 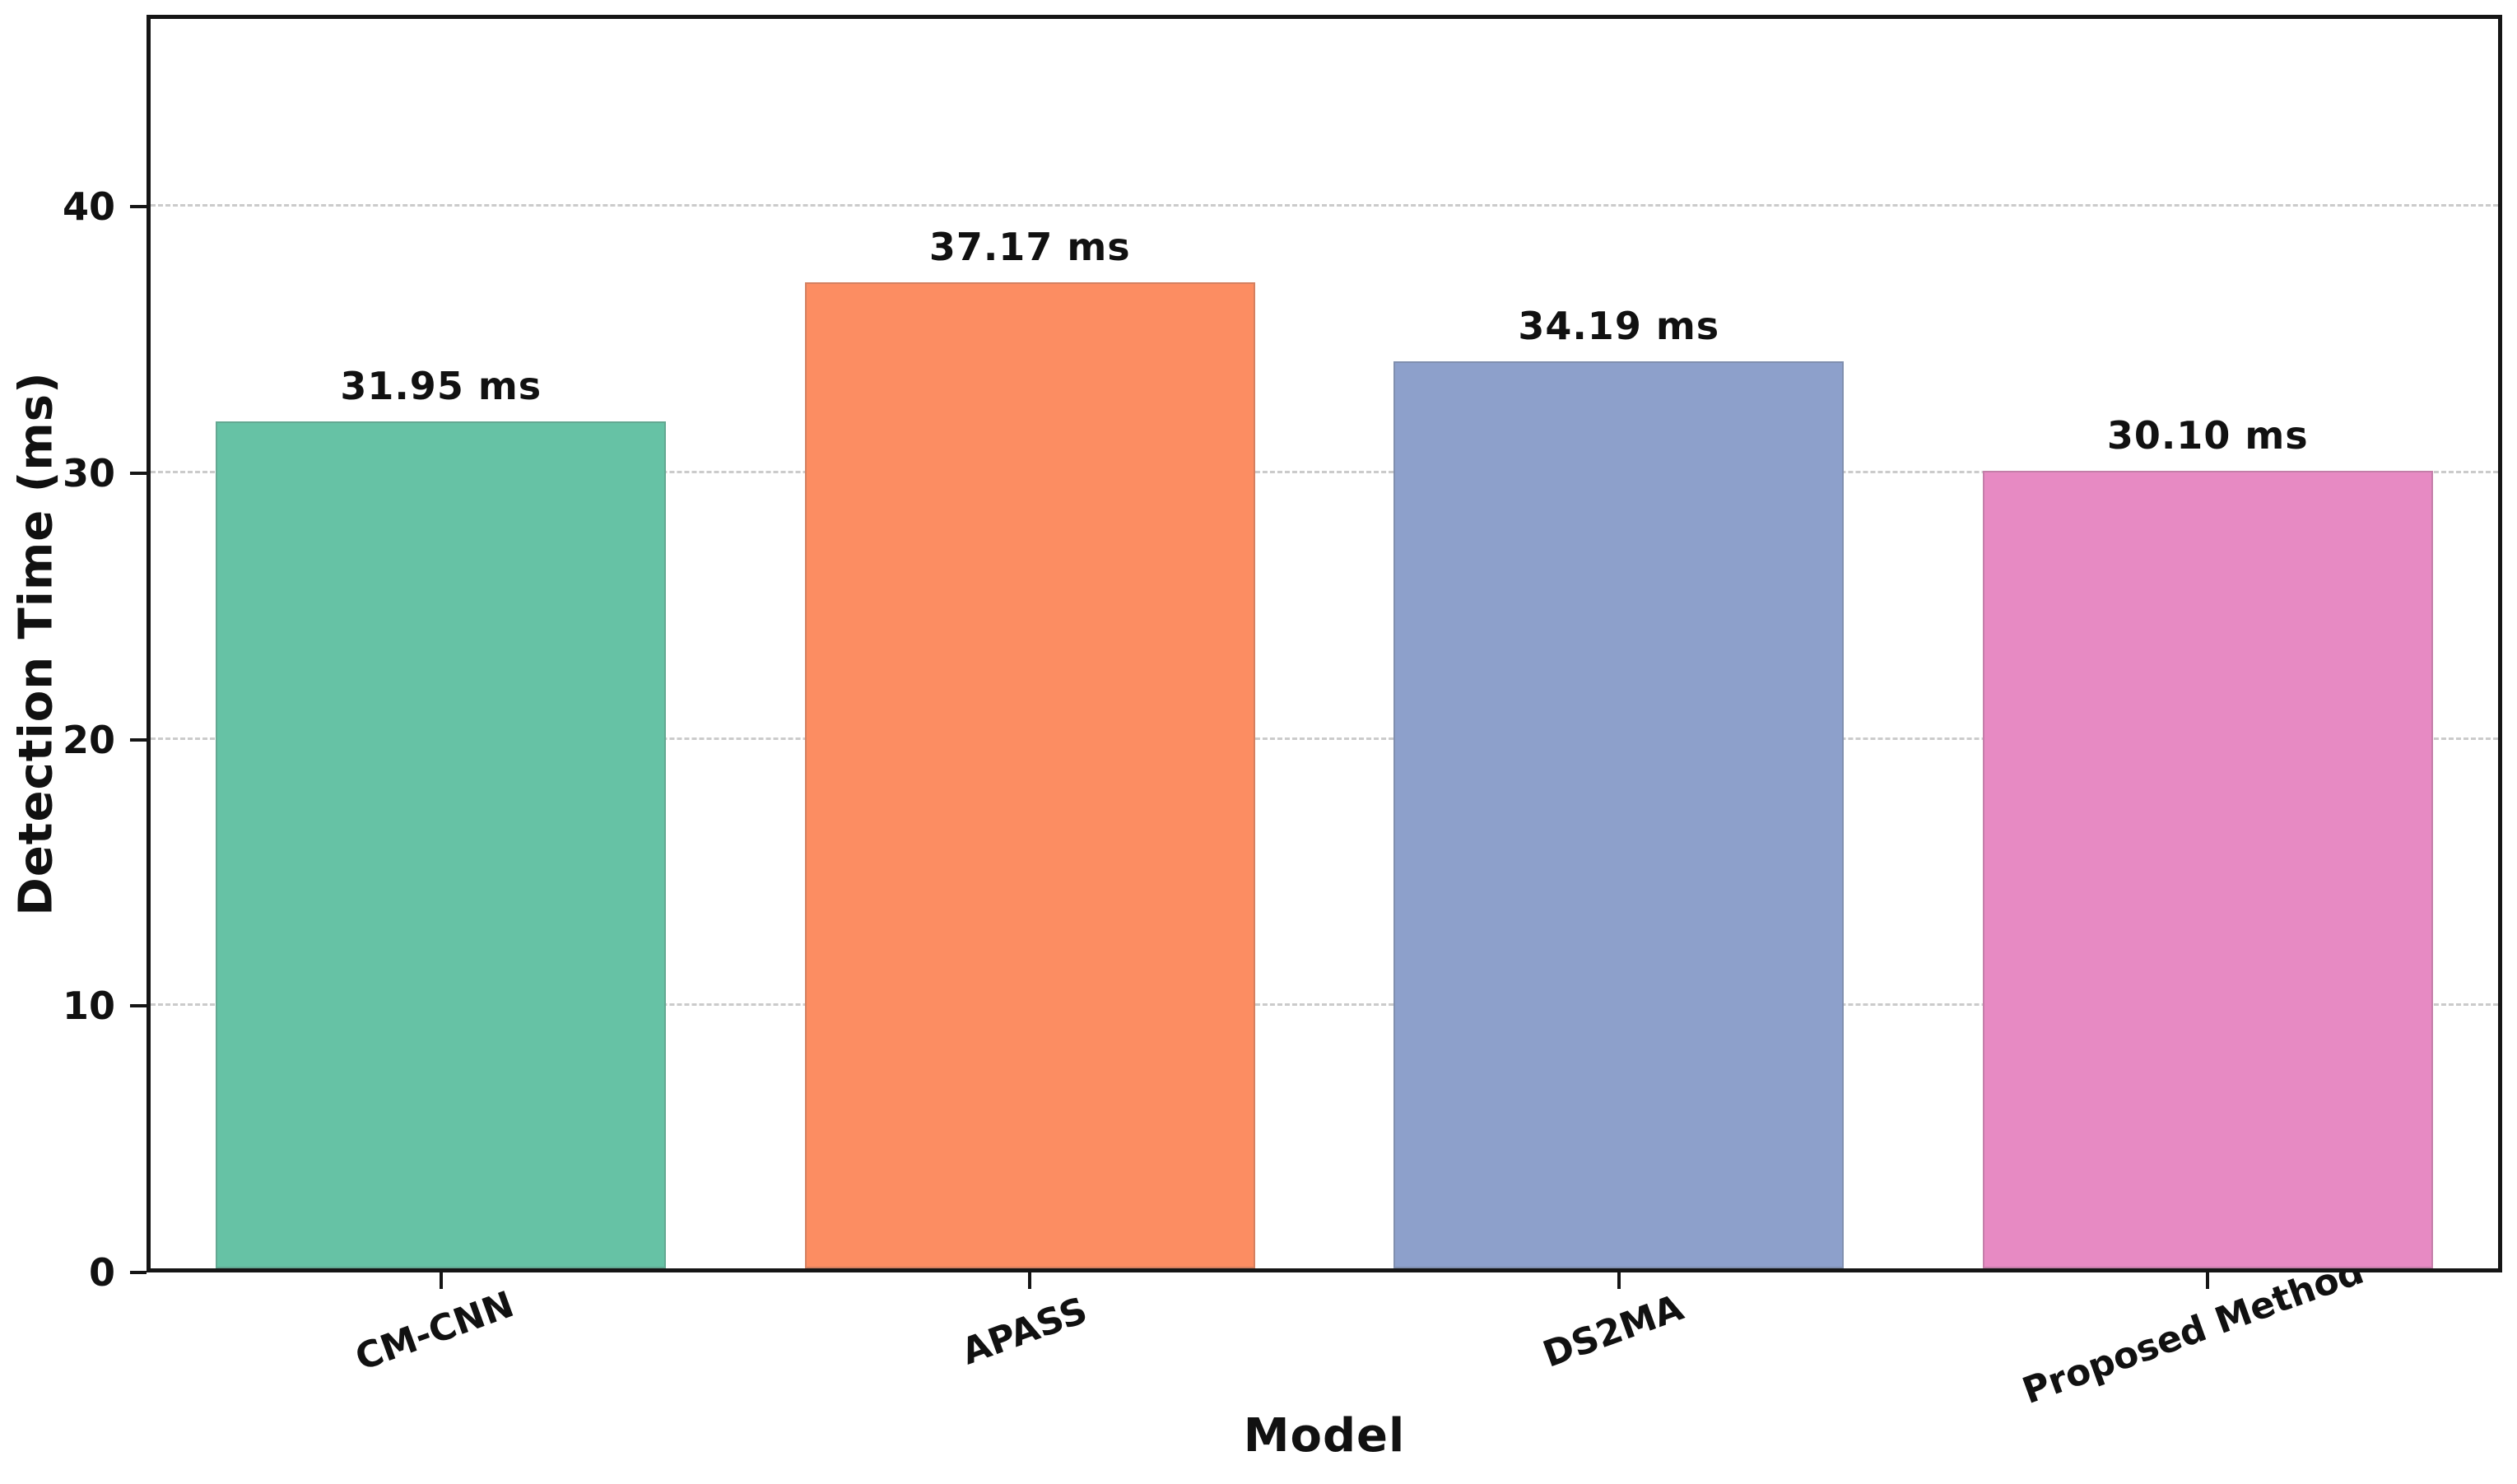 I want to click on y-axis-ticks: 0 10 20 30 40, so click(x=74, y=655).